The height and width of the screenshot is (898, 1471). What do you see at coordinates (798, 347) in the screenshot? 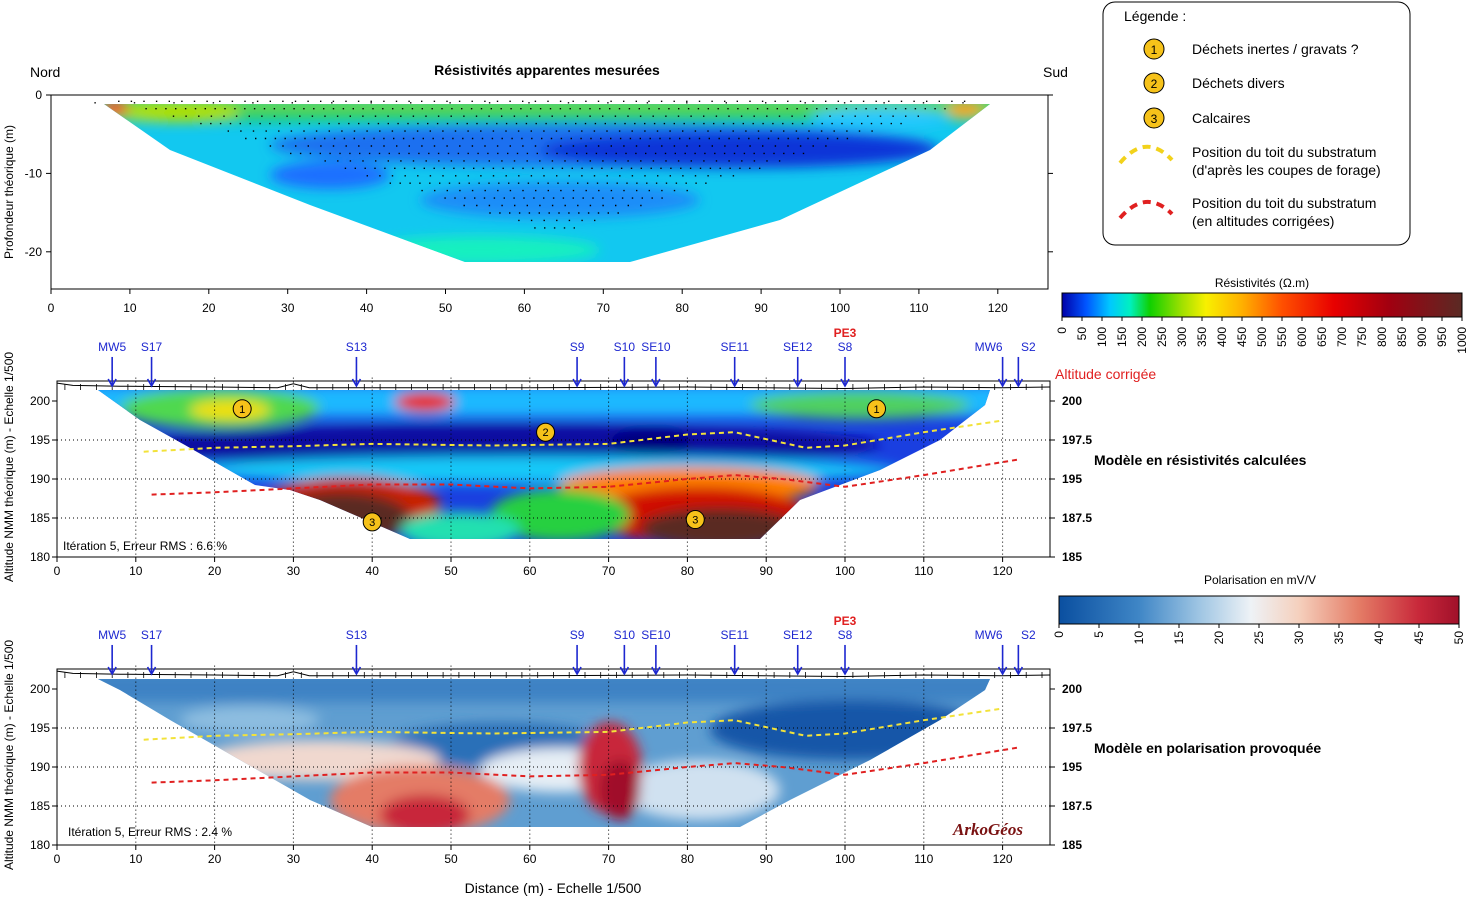
I see `panel2-borehole-label: SE12` at bounding box center [798, 347].